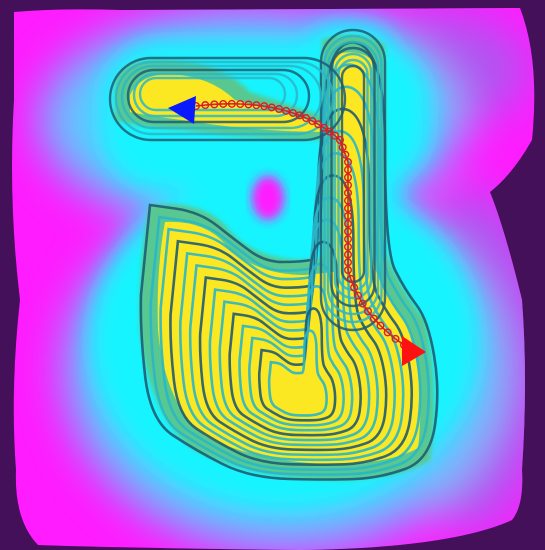 The image size is (545, 550). What do you see at coordinates (268, 198) in the screenshot?
I see `obstacle-blob` at bounding box center [268, 198].